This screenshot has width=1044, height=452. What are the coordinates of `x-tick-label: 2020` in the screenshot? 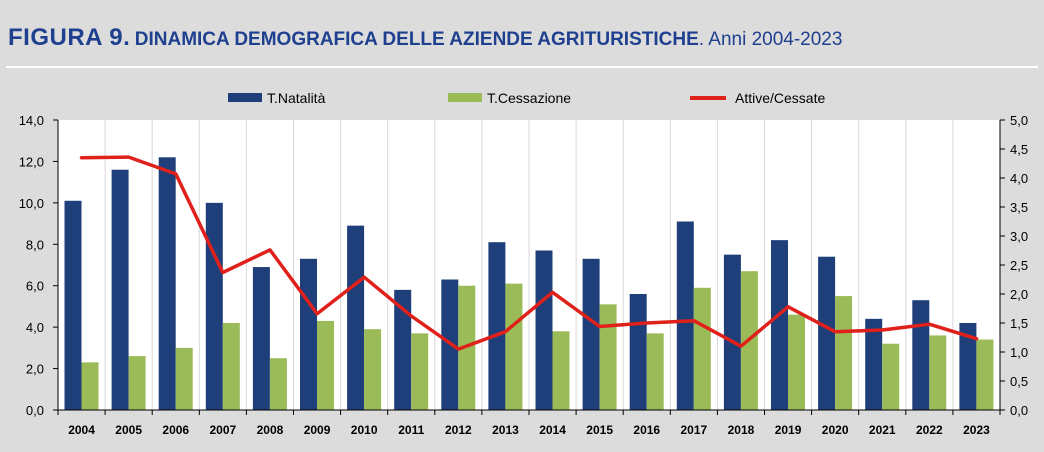 It's located at (835, 430).